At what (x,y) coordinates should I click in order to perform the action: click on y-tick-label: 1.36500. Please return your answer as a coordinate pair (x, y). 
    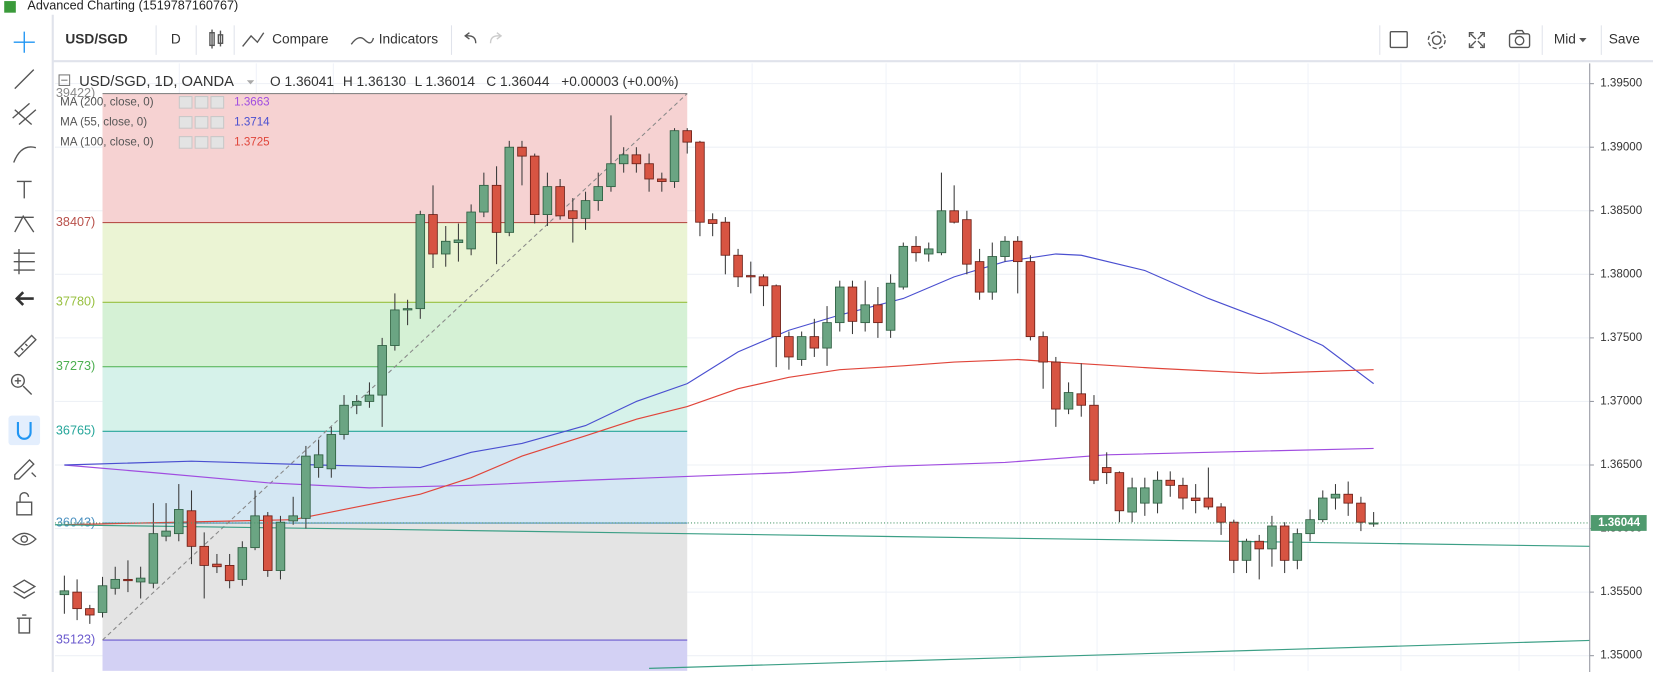
    Looking at the image, I should click on (1621, 464).